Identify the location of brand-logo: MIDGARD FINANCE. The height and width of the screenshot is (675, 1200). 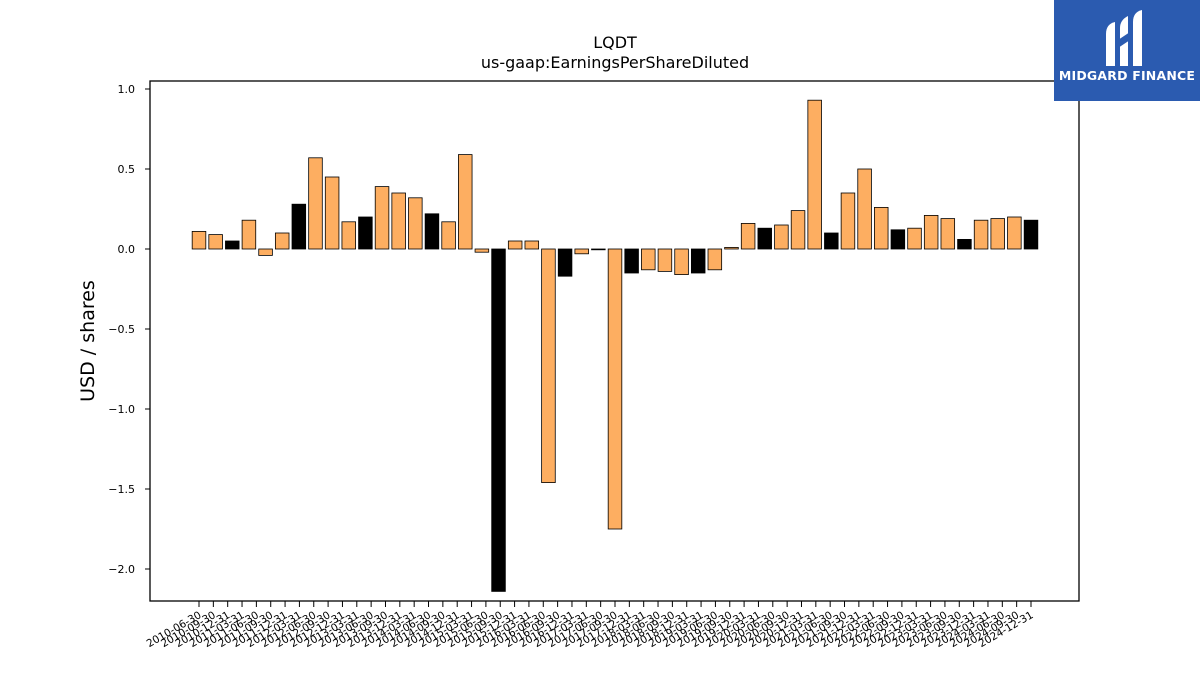
(1127, 50).